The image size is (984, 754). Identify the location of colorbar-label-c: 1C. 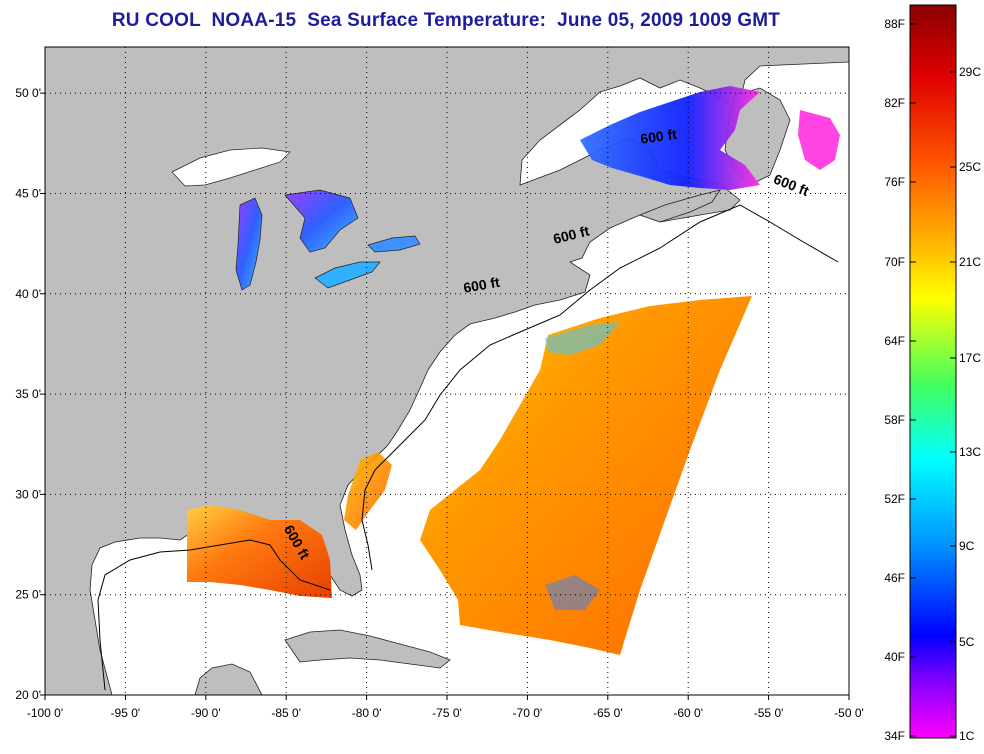
(967, 736).